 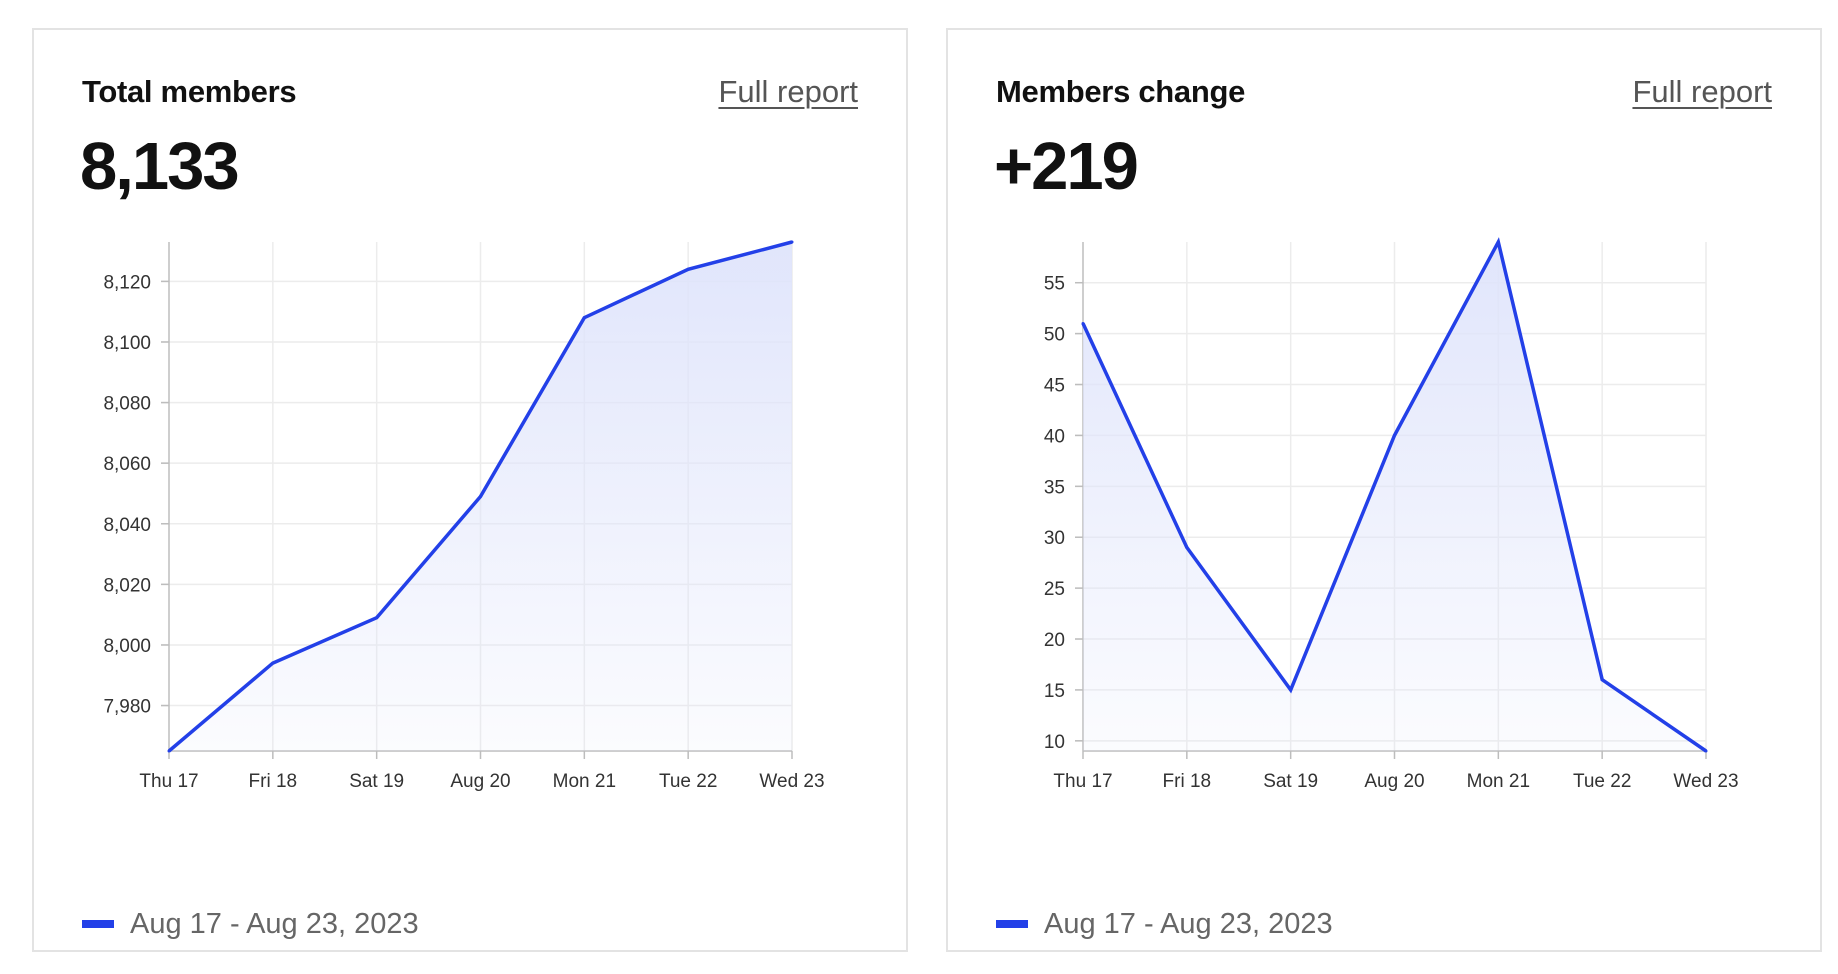 What do you see at coordinates (1054, 742) in the screenshot?
I see `y-tick-label: 10` at bounding box center [1054, 742].